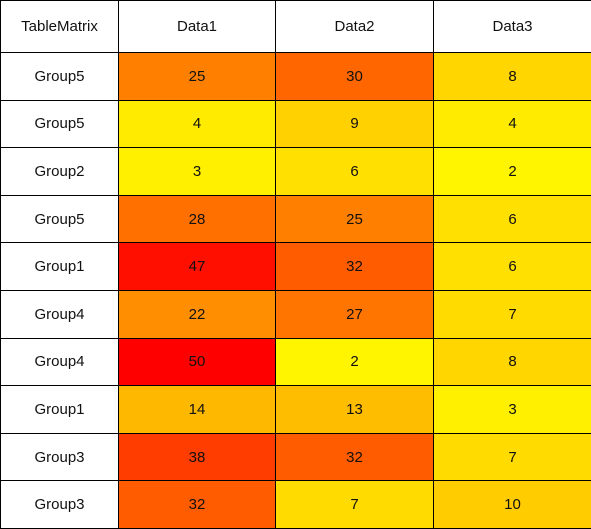 The width and height of the screenshot is (591, 529). What do you see at coordinates (197, 457) in the screenshot?
I see `heat-cell: 38` at bounding box center [197, 457].